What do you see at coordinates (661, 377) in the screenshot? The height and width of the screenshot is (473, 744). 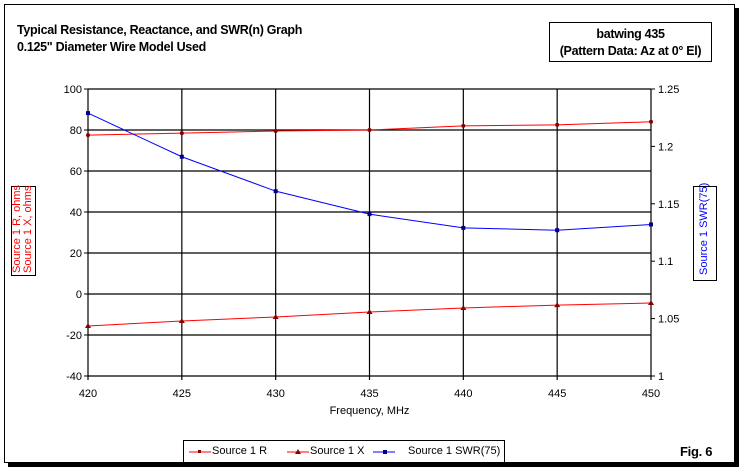 I see `right-tick-label: 1` at bounding box center [661, 377].